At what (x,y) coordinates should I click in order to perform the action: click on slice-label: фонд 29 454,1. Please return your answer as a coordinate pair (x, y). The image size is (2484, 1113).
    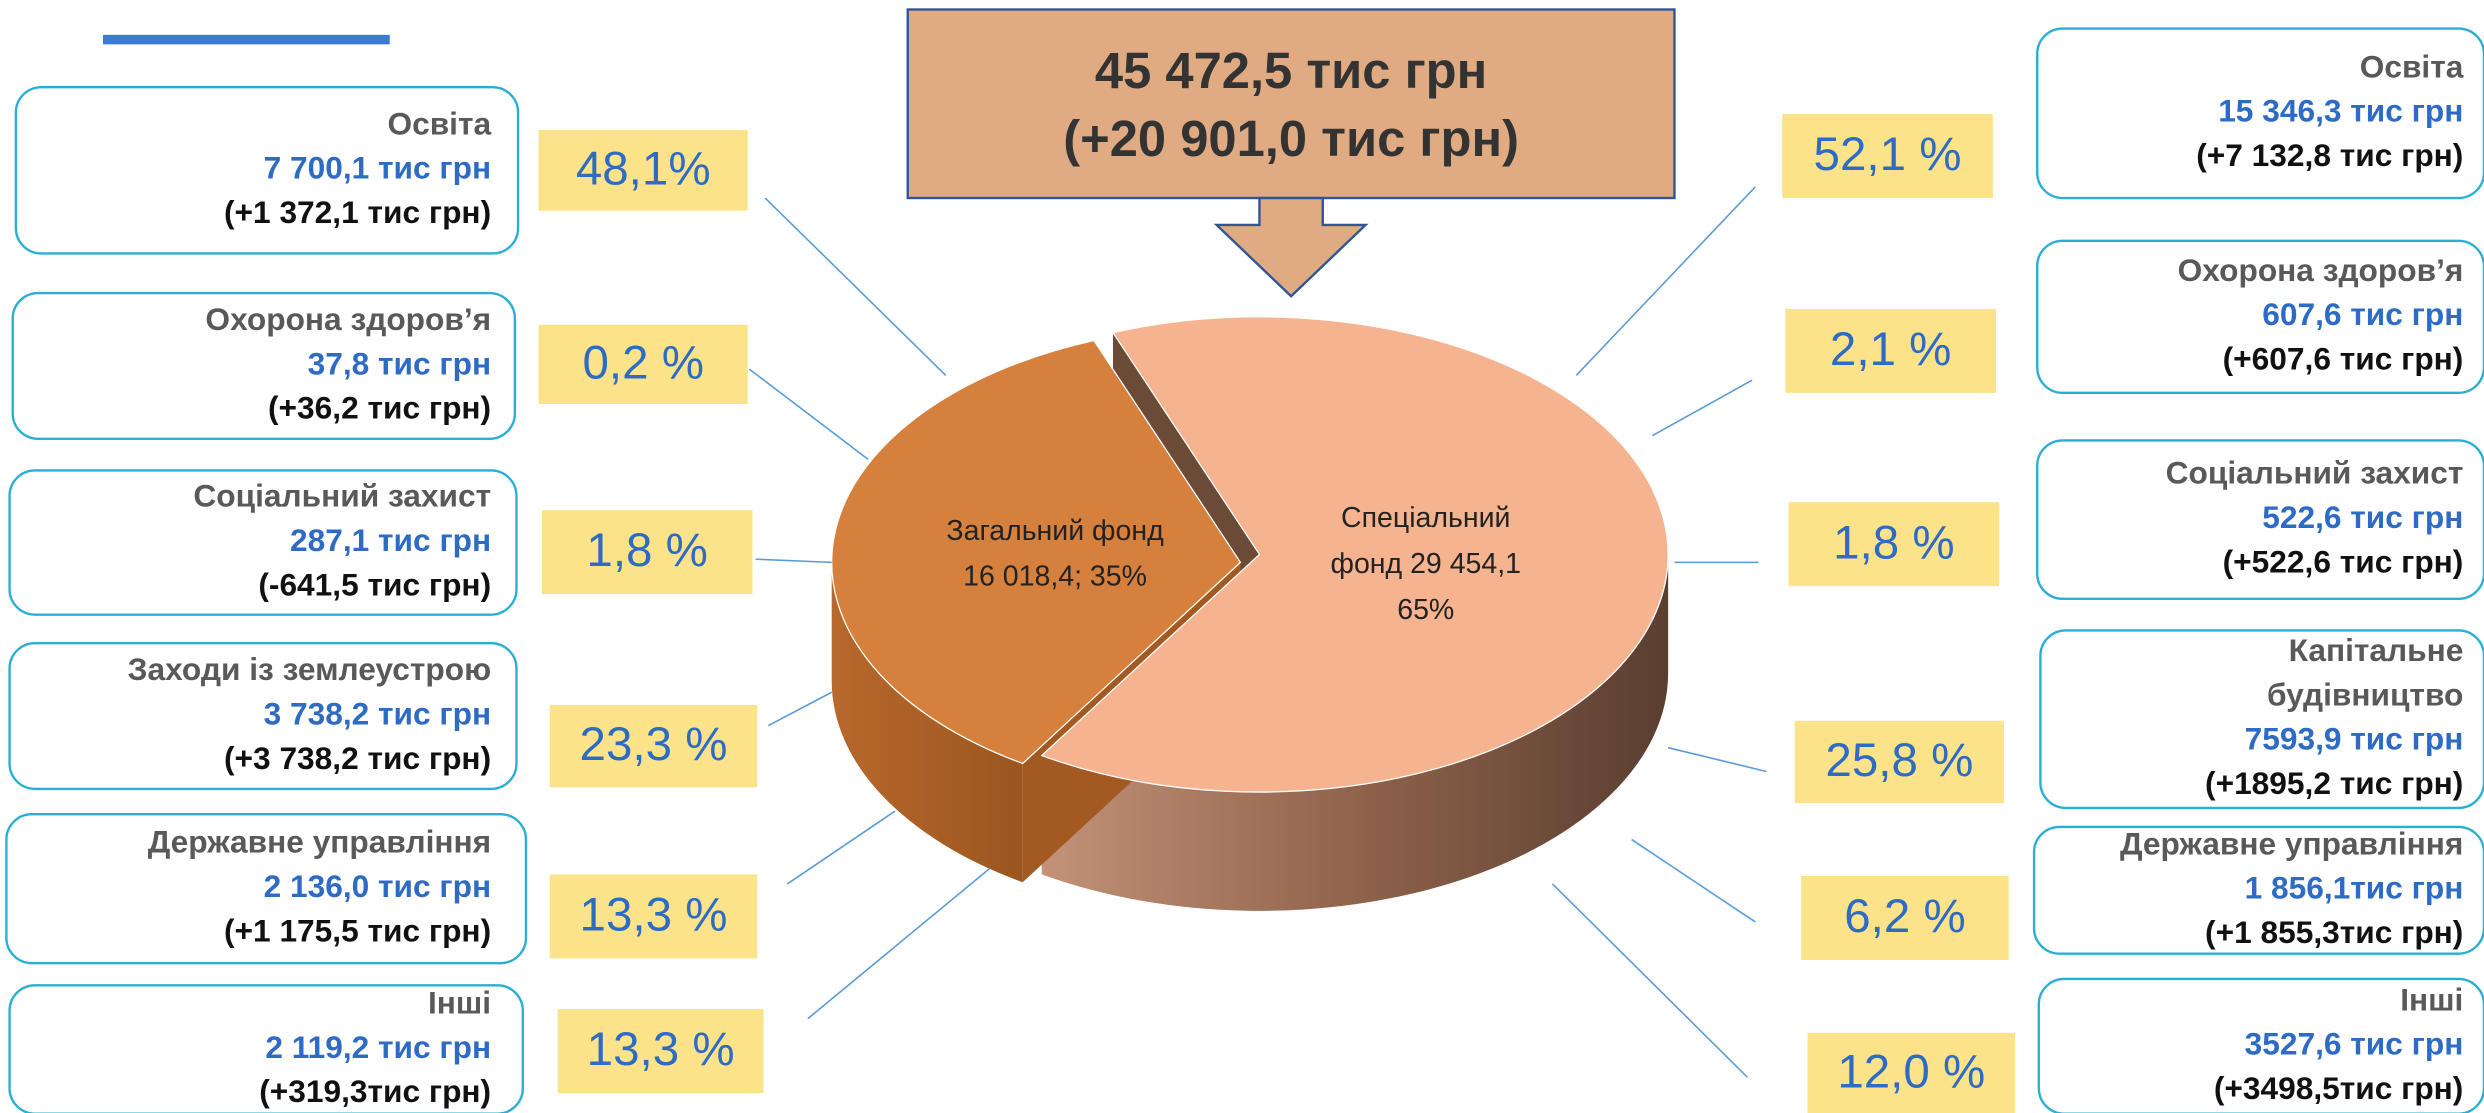
    Looking at the image, I should click on (1425, 564).